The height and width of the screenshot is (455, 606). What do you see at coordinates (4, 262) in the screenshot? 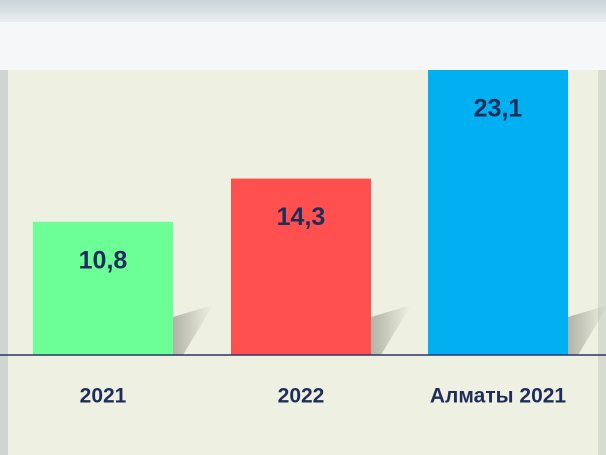
I see `left-edge` at bounding box center [4, 262].